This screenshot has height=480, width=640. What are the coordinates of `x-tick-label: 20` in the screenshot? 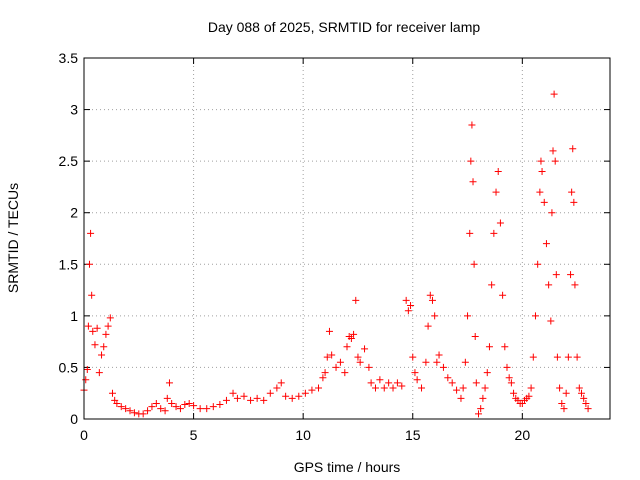 It's located at (523, 435).